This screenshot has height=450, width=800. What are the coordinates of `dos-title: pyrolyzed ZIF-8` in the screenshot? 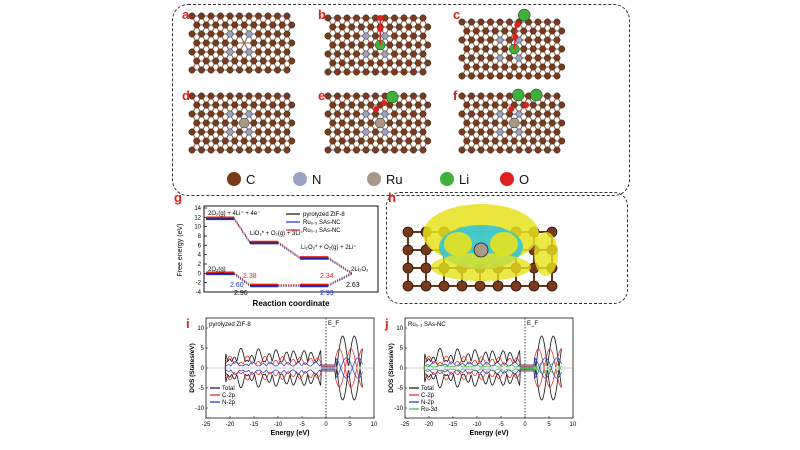 It's located at (230, 325).